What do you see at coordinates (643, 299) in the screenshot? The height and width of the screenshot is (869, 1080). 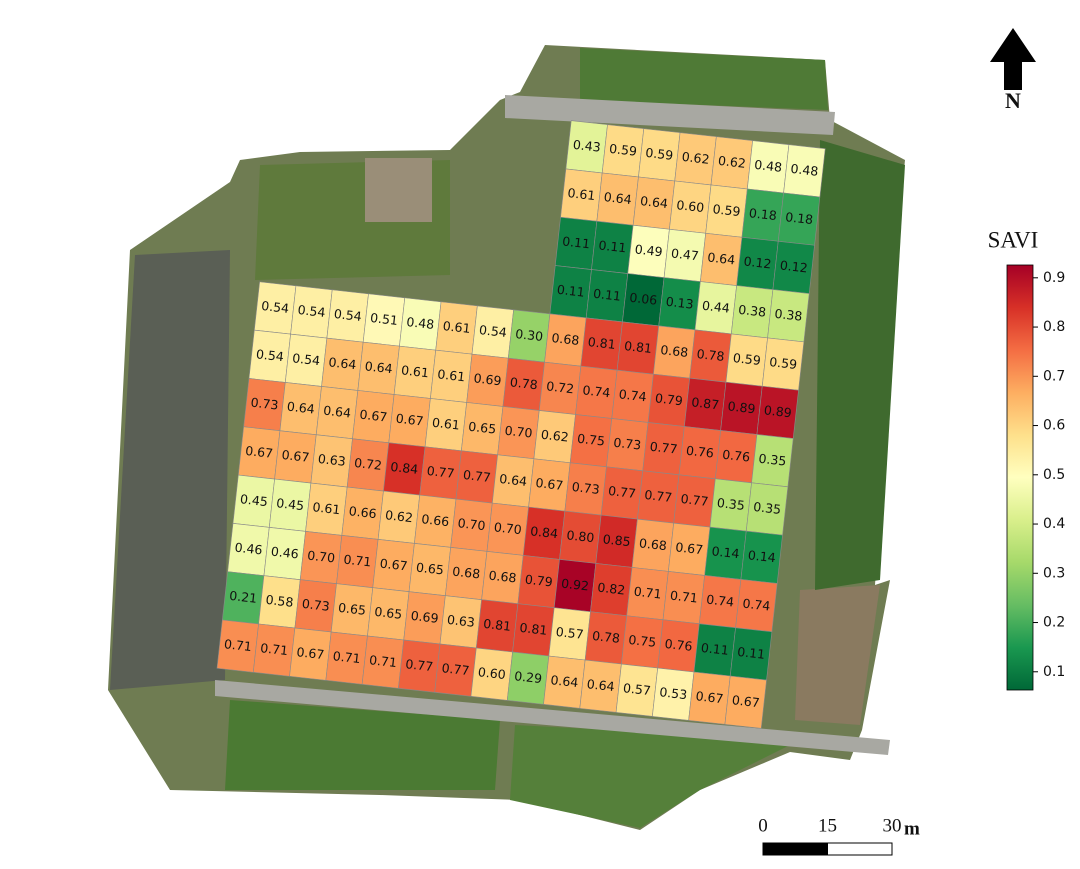 I see `cell-label: 0.06` at bounding box center [643, 299].